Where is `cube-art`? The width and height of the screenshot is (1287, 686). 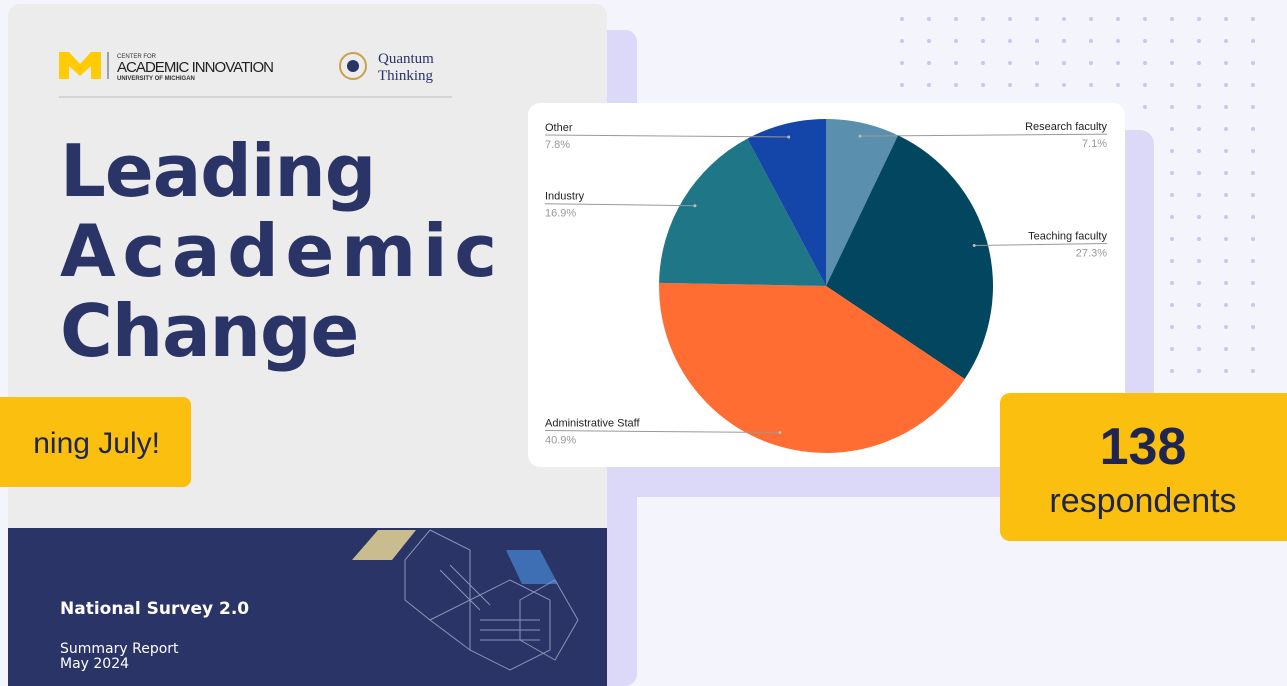 cube-art is located at coordinates (491, 600).